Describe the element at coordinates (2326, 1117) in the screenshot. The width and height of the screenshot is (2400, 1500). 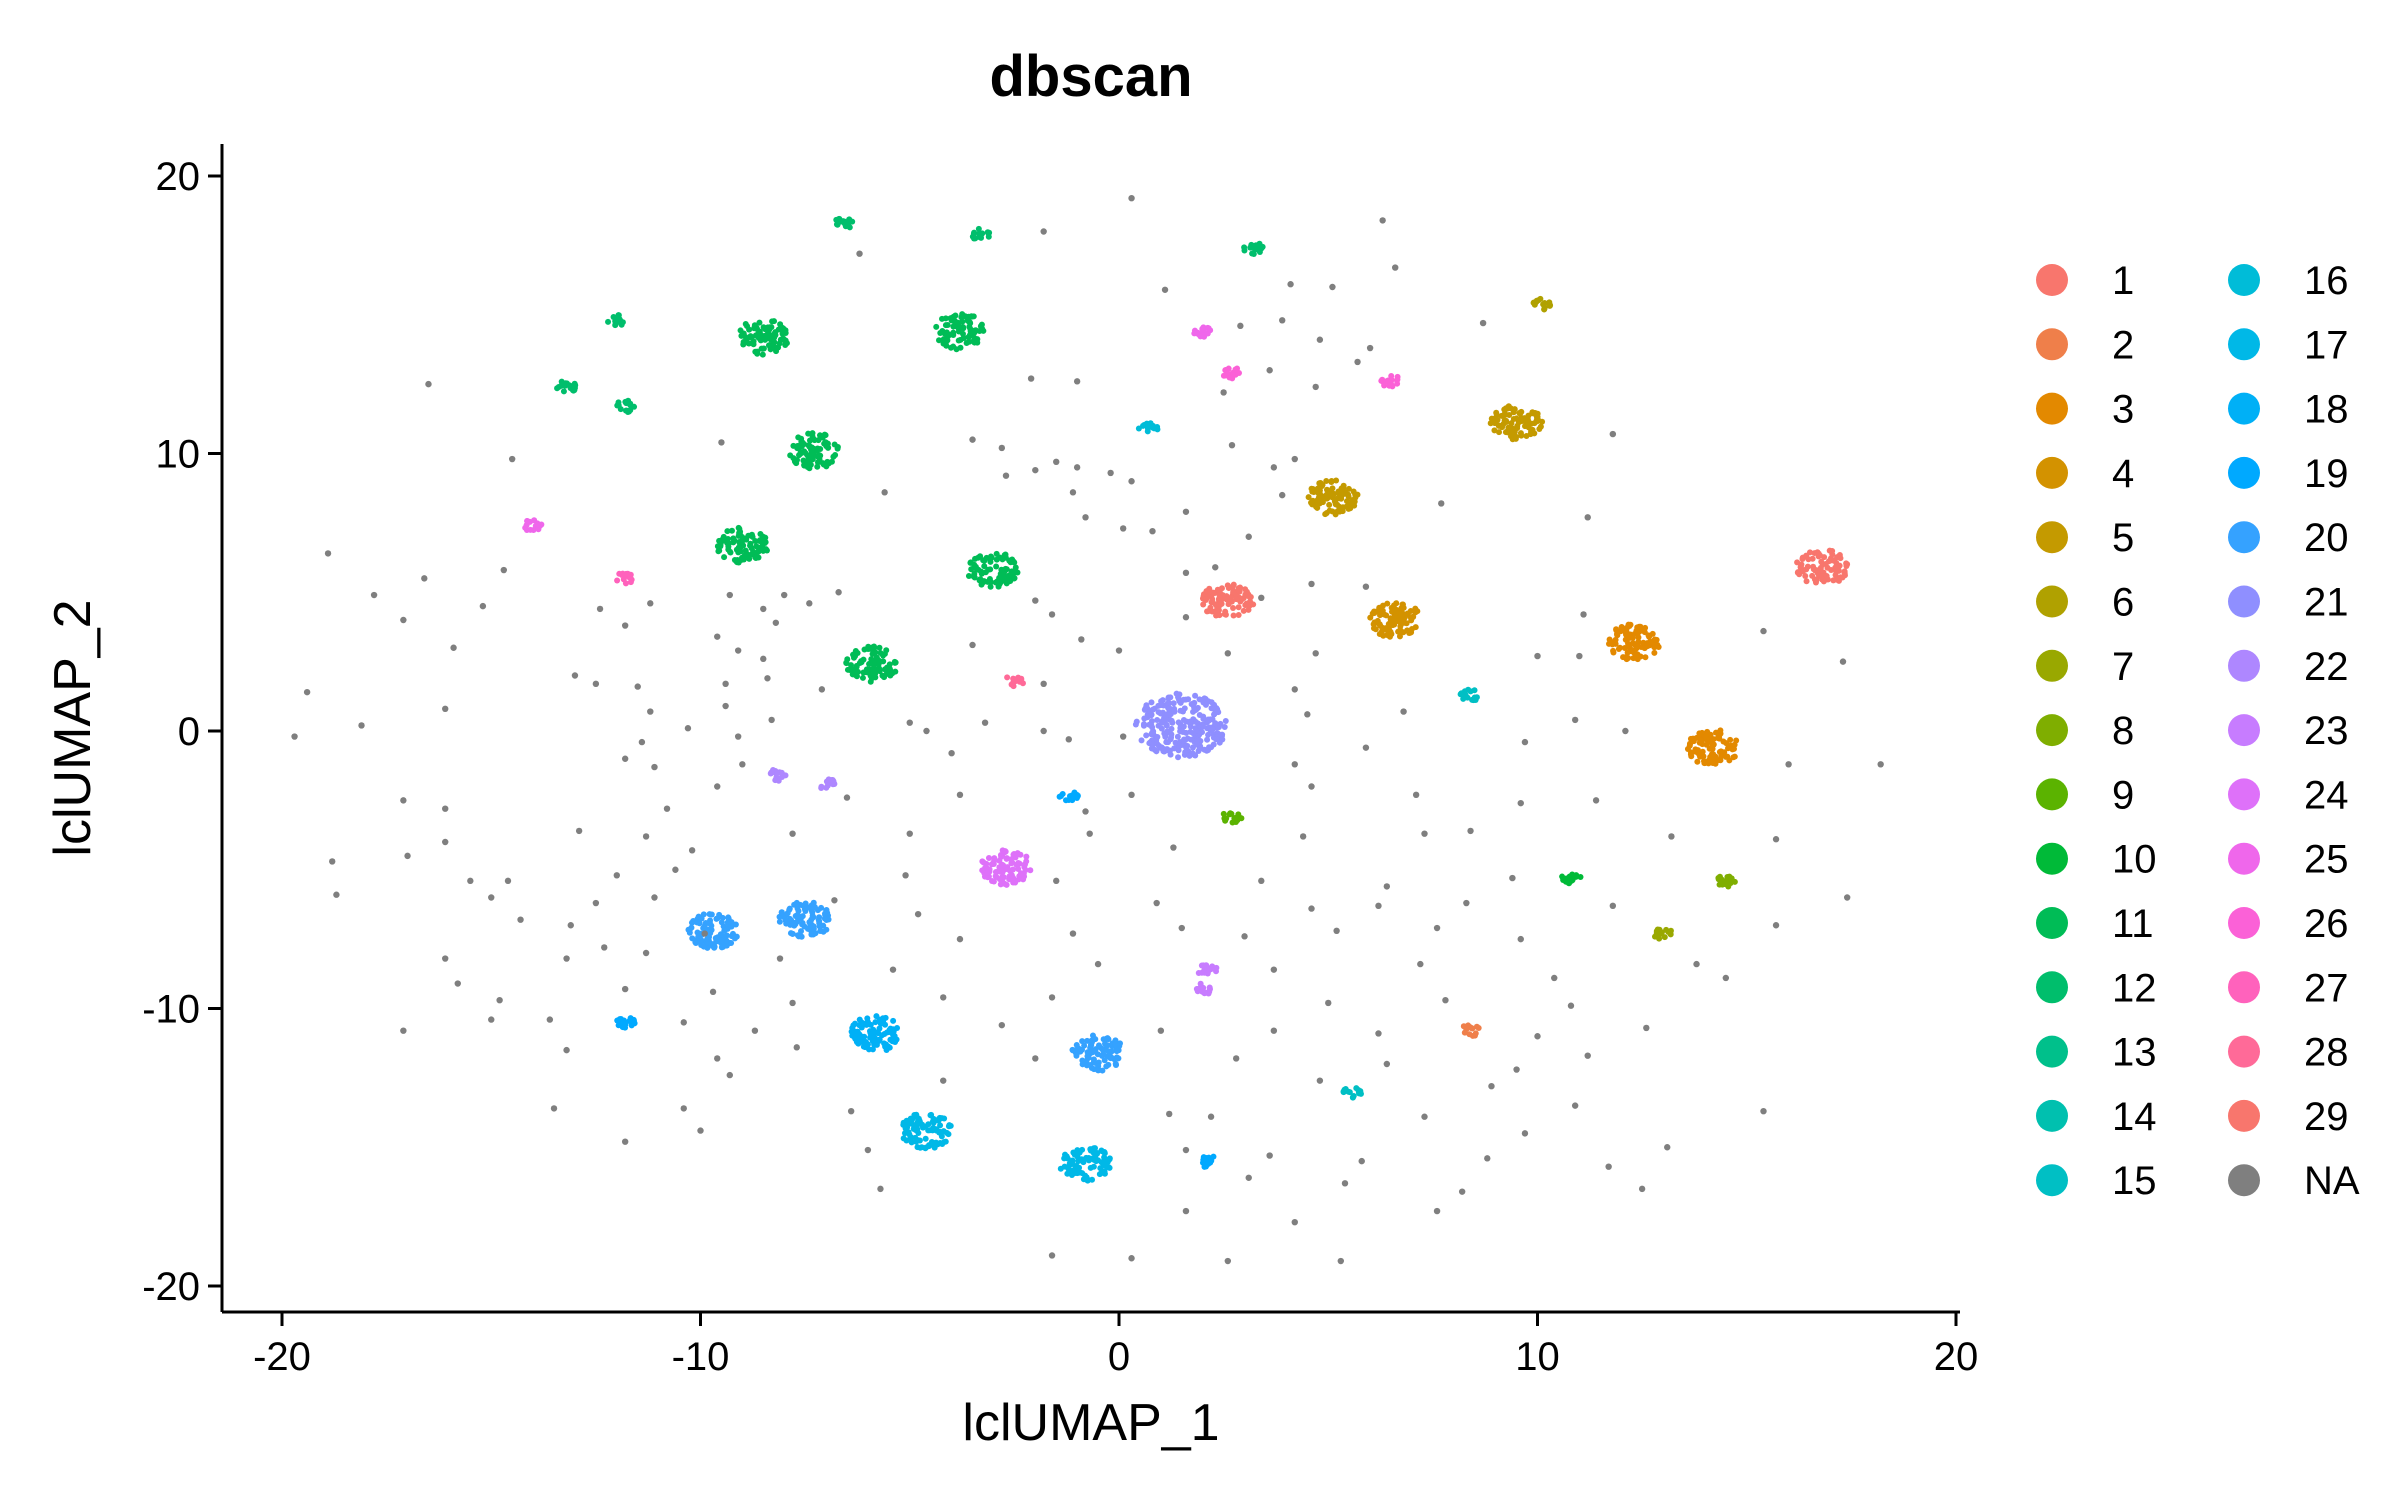
I see `legend-label-29: 29` at that location.